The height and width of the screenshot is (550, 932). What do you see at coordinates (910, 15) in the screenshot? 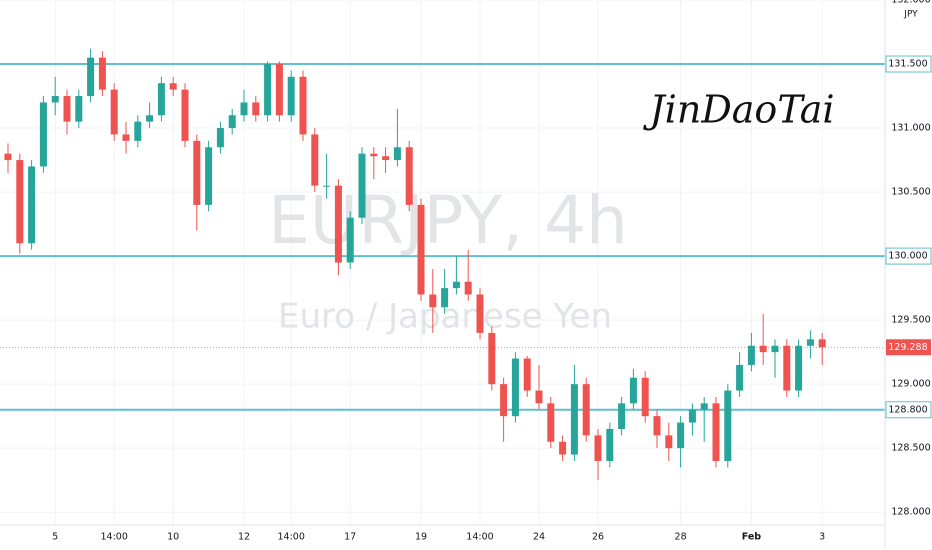
I see `currency-label: JPY` at bounding box center [910, 15].